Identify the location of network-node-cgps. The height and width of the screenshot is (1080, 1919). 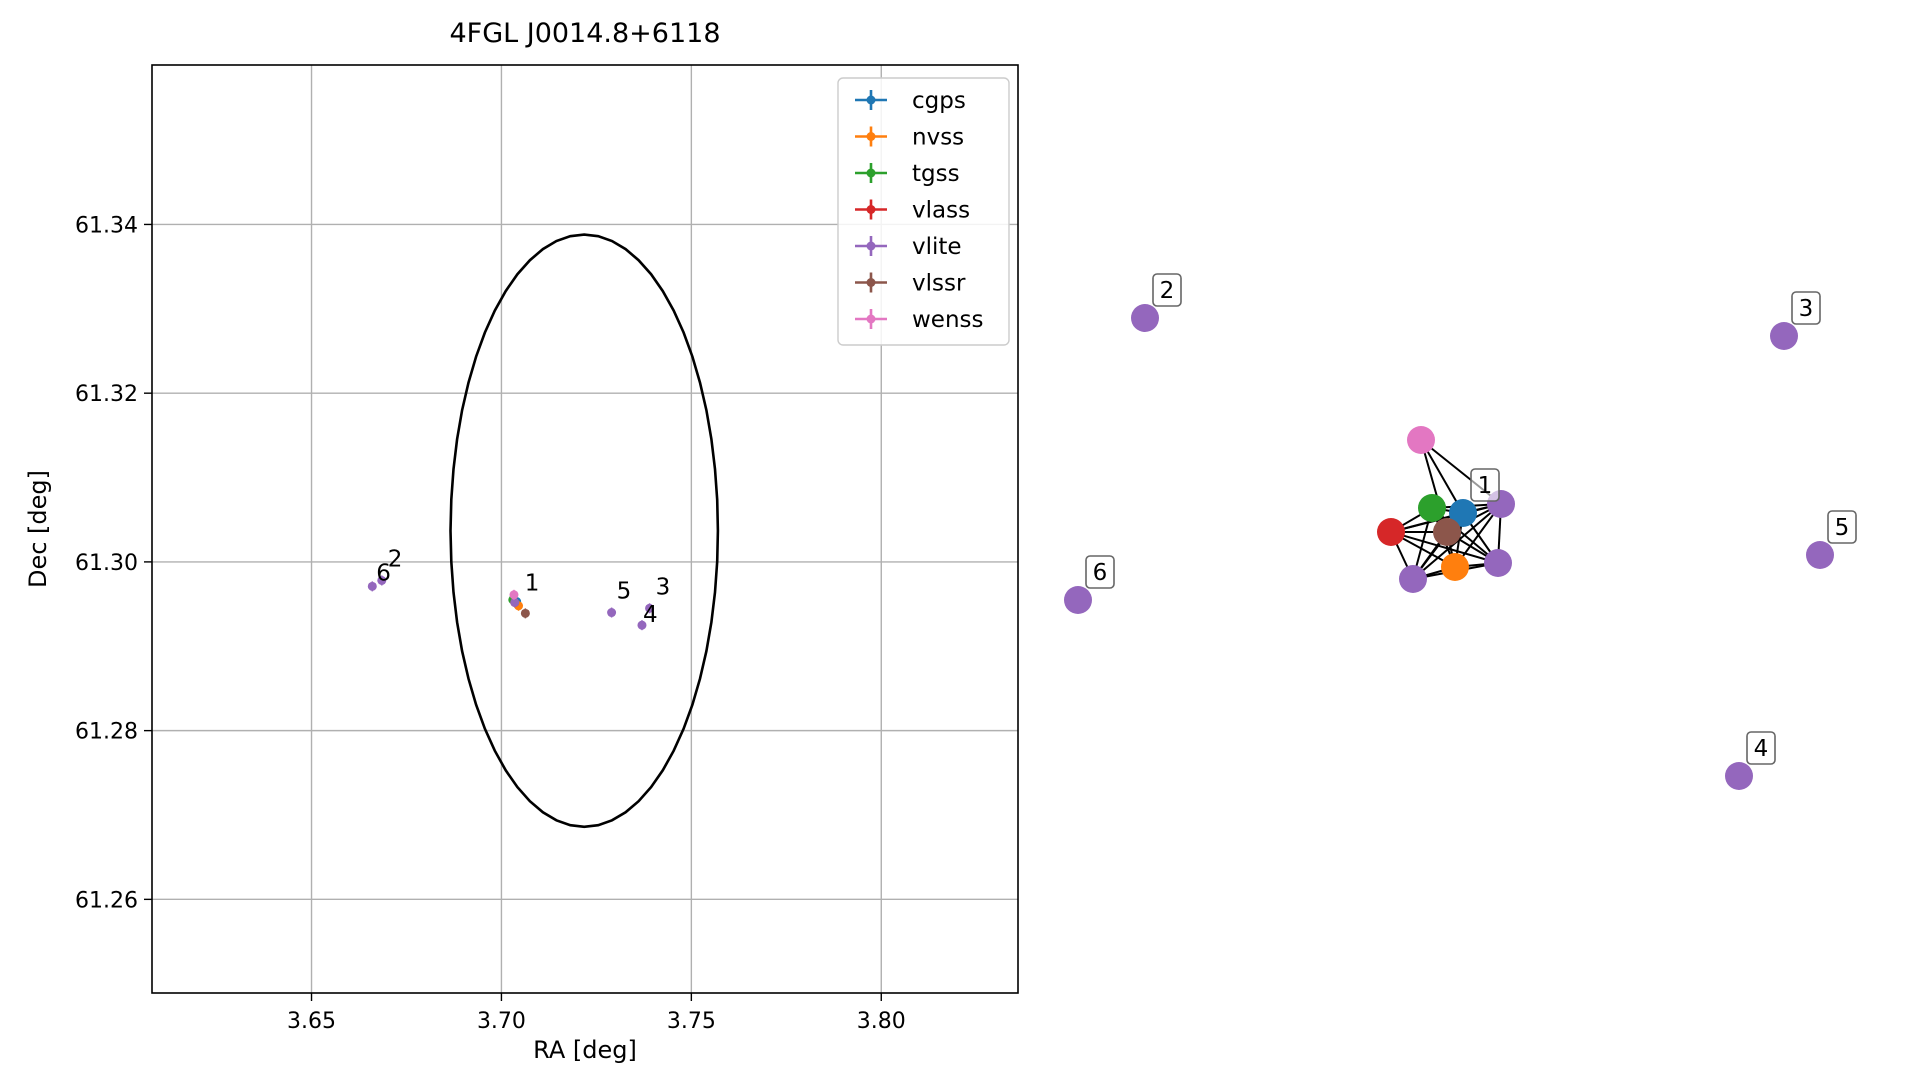
(1463, 513).